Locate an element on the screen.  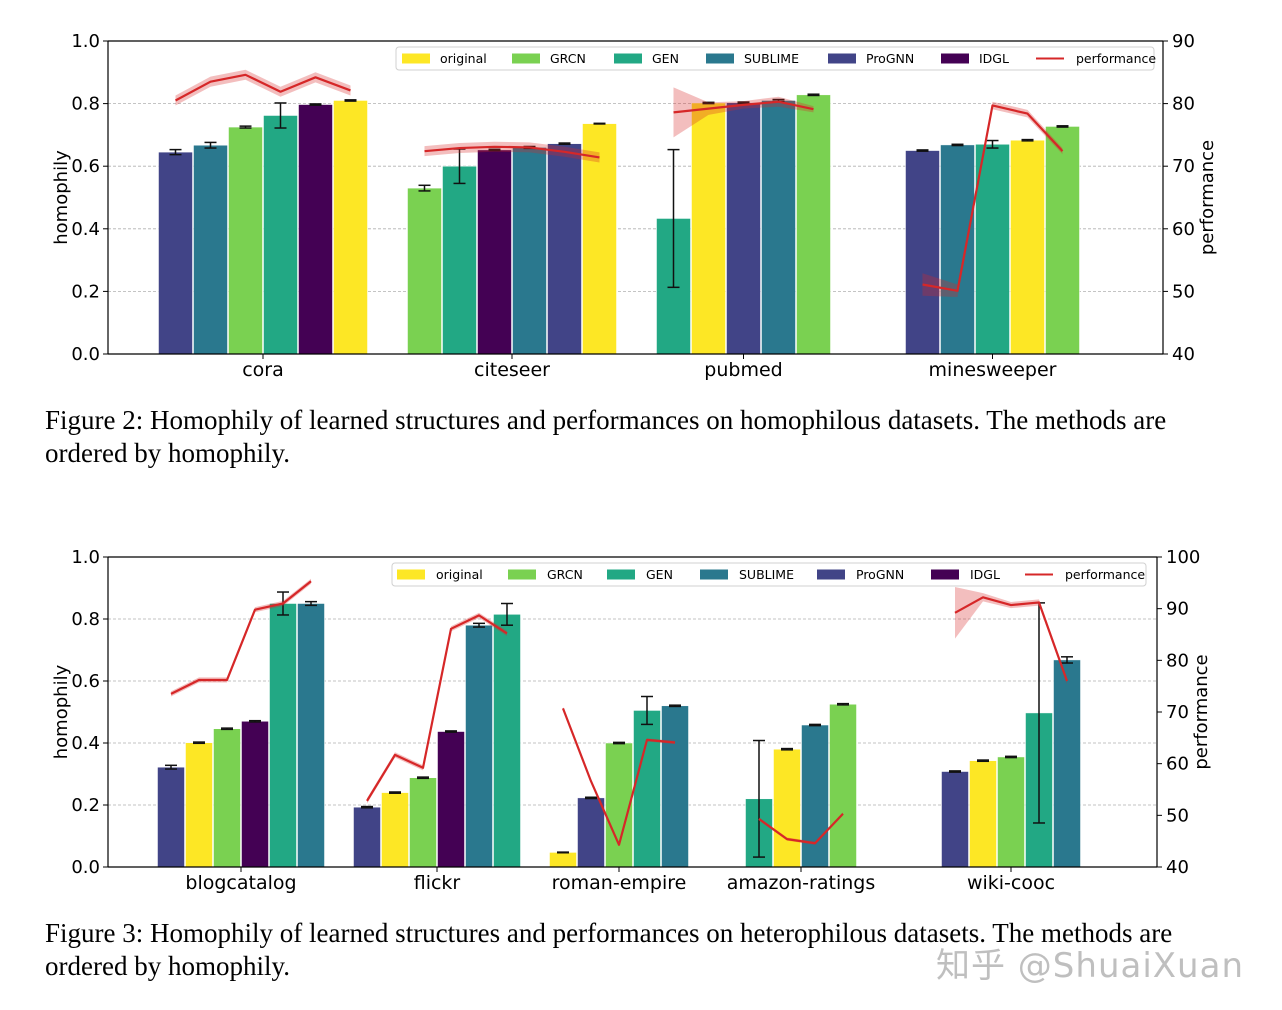
bar-roman-empire-GEN is located at coordinates (647, 789).